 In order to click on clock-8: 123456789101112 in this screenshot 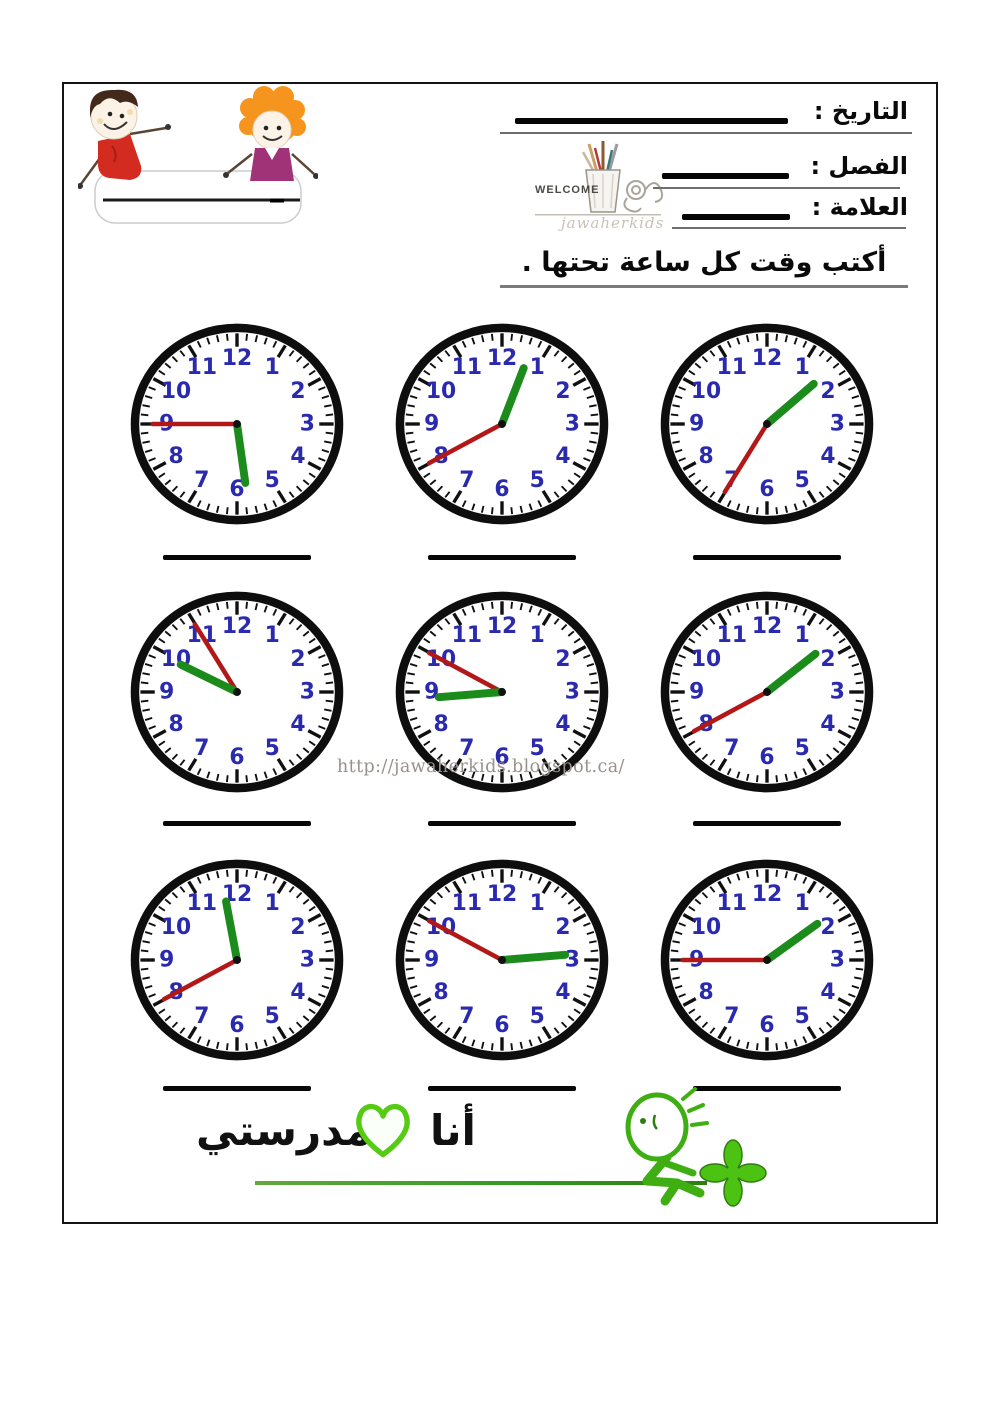, I will do `click(502, 960)`.